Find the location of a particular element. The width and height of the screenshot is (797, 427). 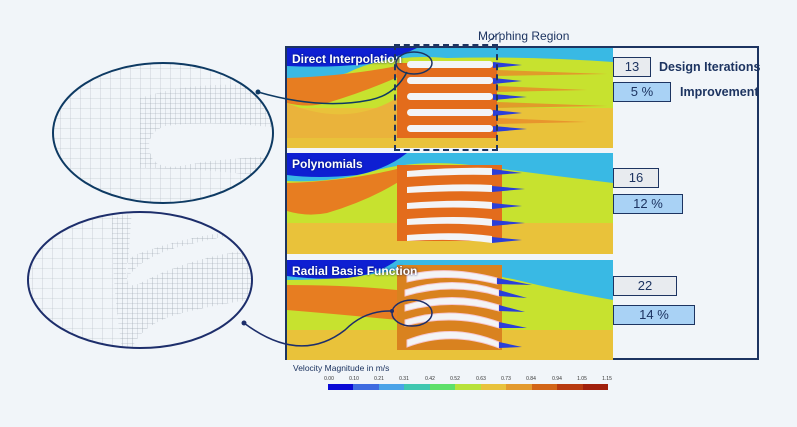

panel-title: Polynomials is located at coordinates (327, 164).